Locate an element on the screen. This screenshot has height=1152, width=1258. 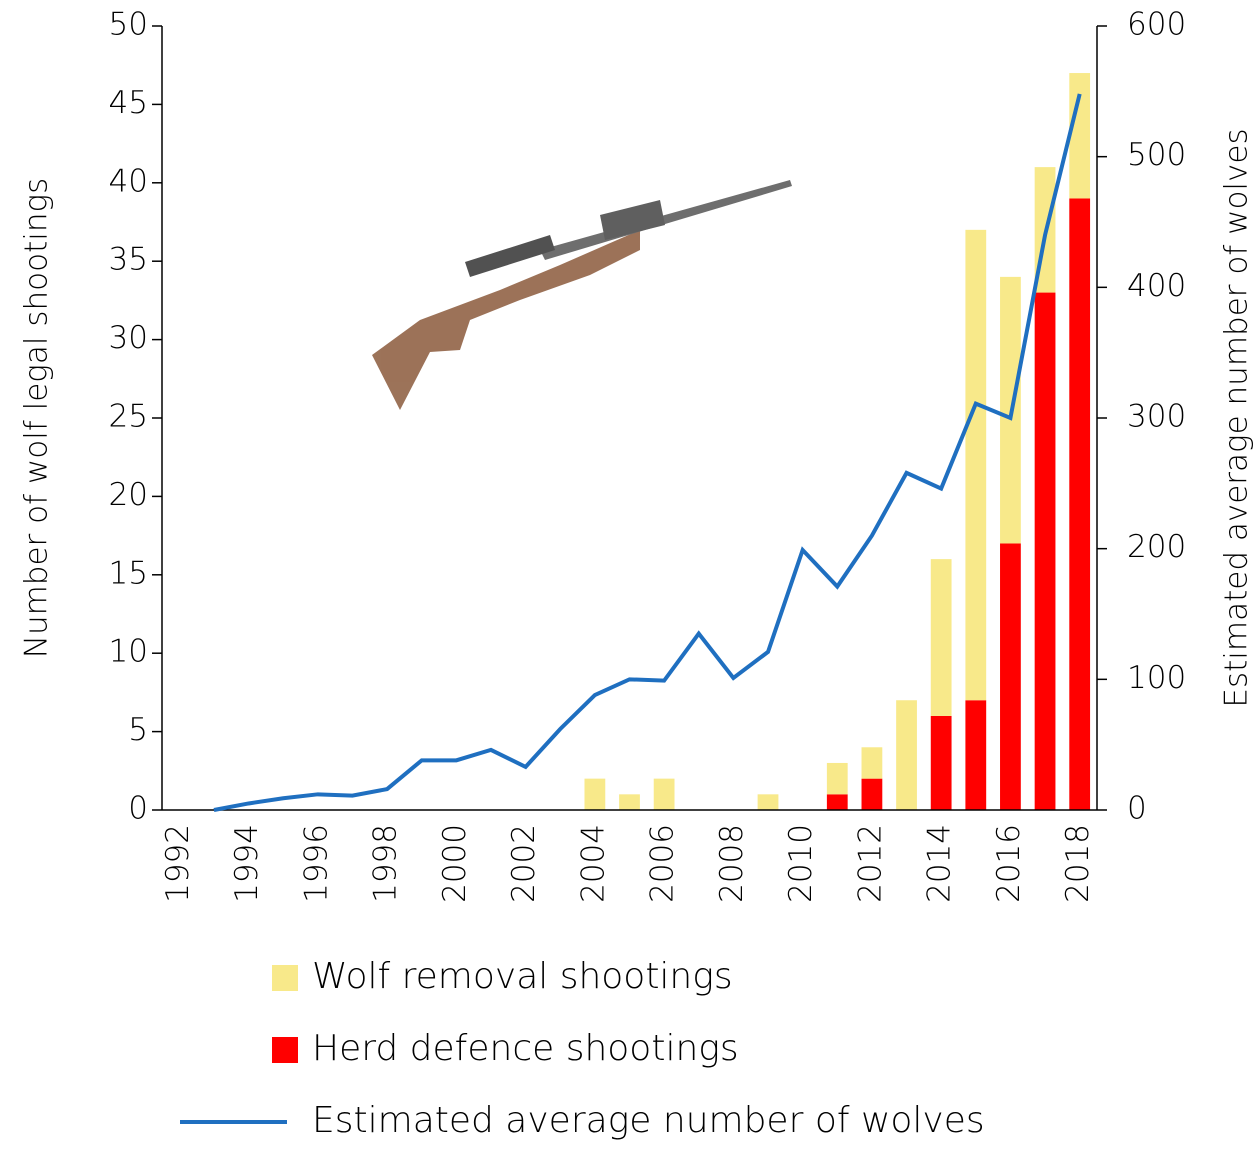
x-tick-label: 2006 is located at coordinates (663, 863).